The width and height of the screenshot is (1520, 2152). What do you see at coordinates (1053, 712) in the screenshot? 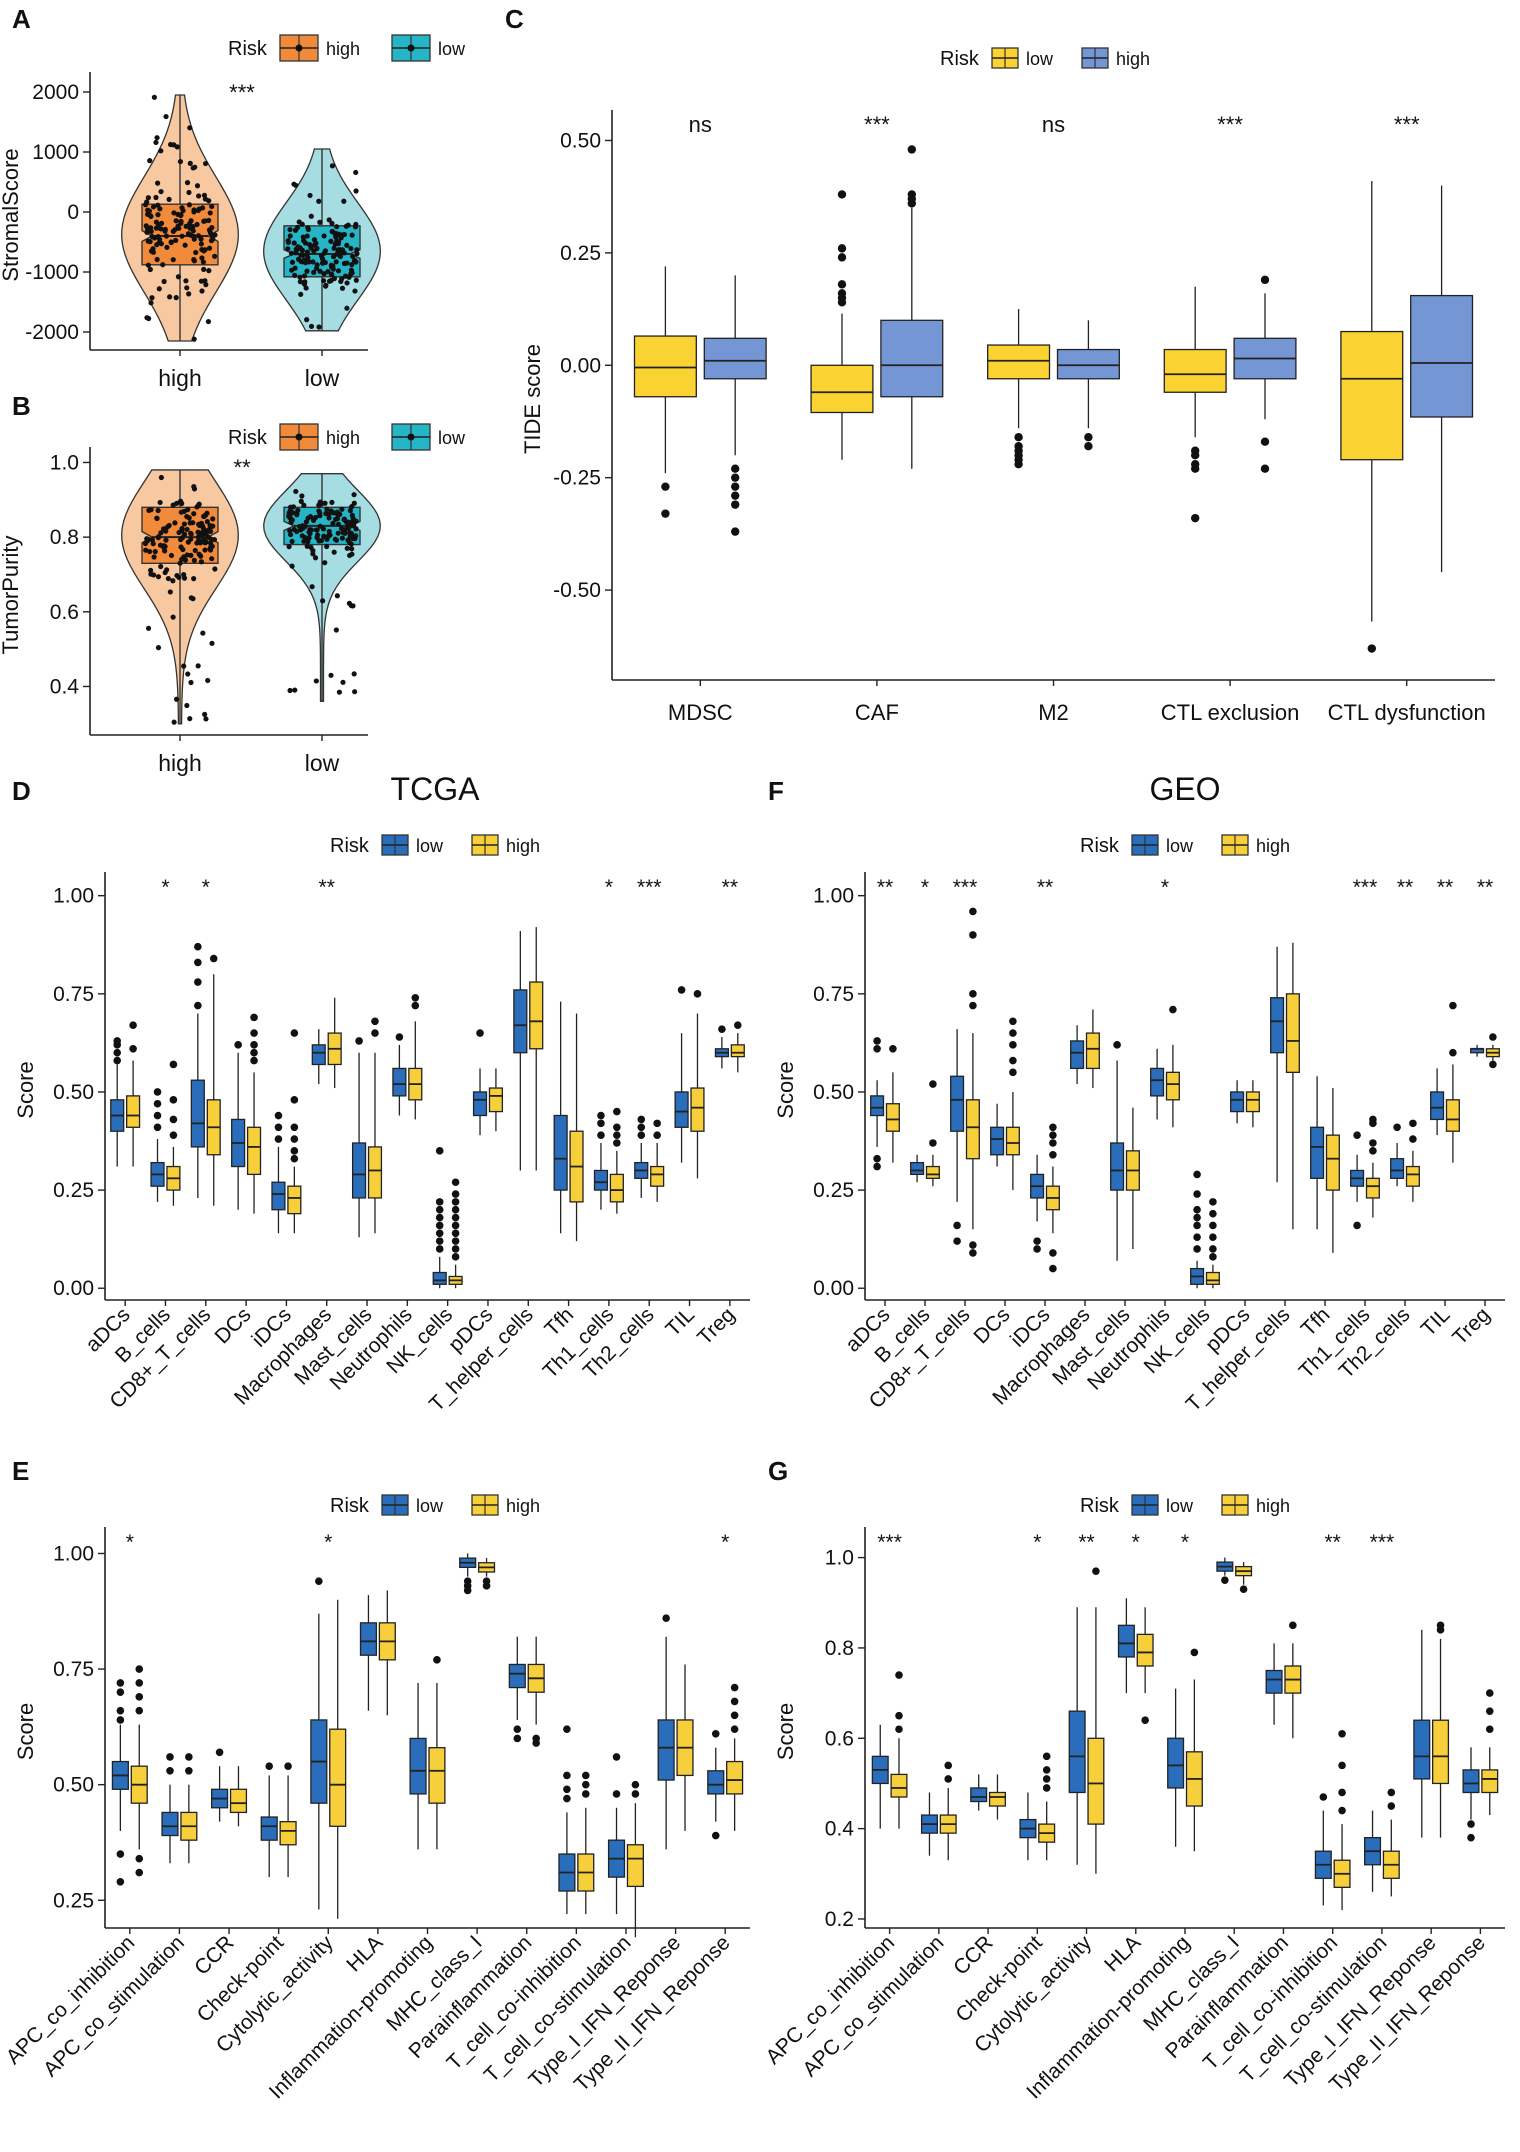
I see `x-tick-label: M2` at bounding box center [1053, 712].